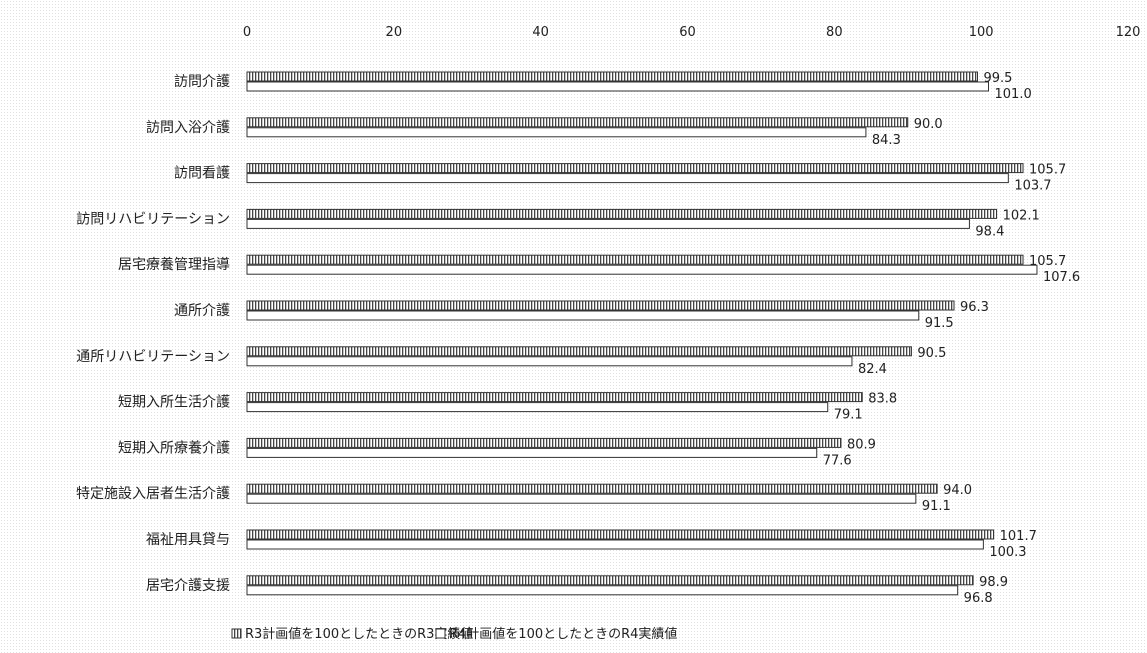 Image resolution: width=1147 pixels, height=653 pixels. Describe the element at coordinates (153, 219) in the screenshot. I see `category-label: 訪問リハビリテーション` at that location.